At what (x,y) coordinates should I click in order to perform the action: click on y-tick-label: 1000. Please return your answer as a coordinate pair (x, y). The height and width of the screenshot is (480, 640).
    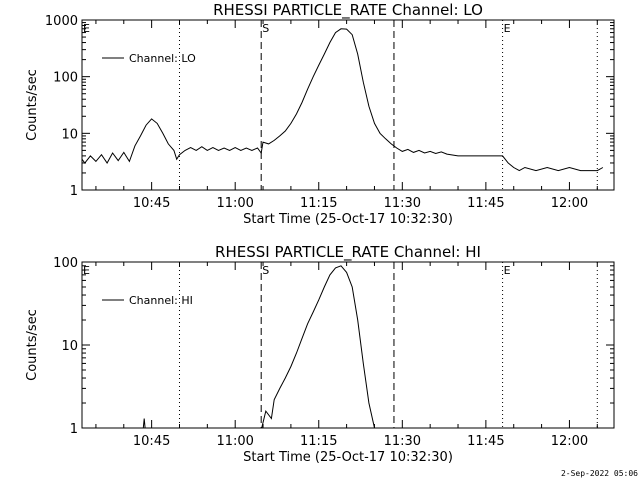
    Looking at the image, I should click on (61, 21).